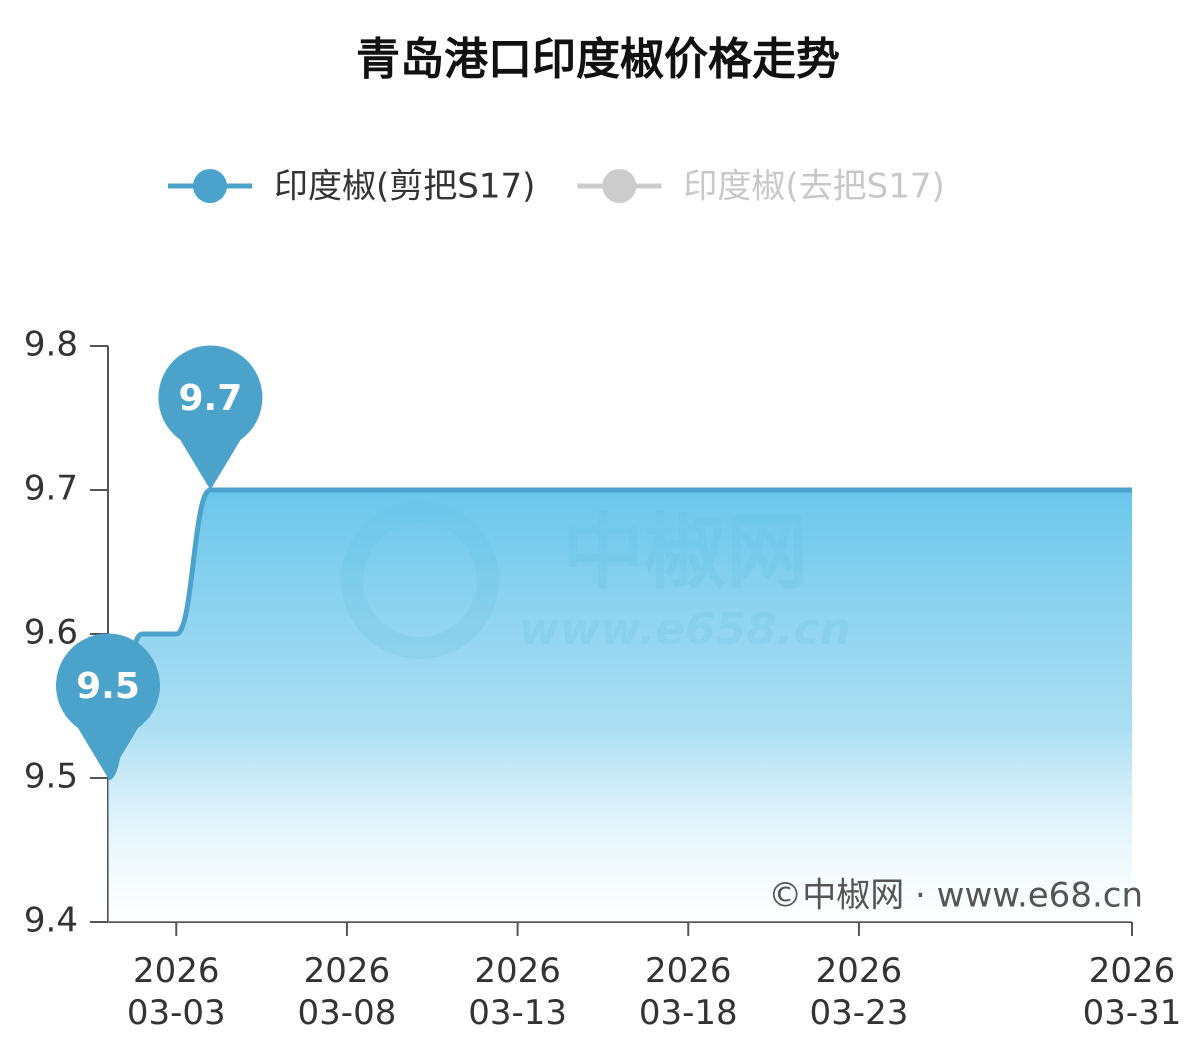 The image size is (1197, 1057). What do you see at coordinates (51, 921) in the screenshot?
I see `y-tick-label: 9.4` at bounding box center [51, 921].